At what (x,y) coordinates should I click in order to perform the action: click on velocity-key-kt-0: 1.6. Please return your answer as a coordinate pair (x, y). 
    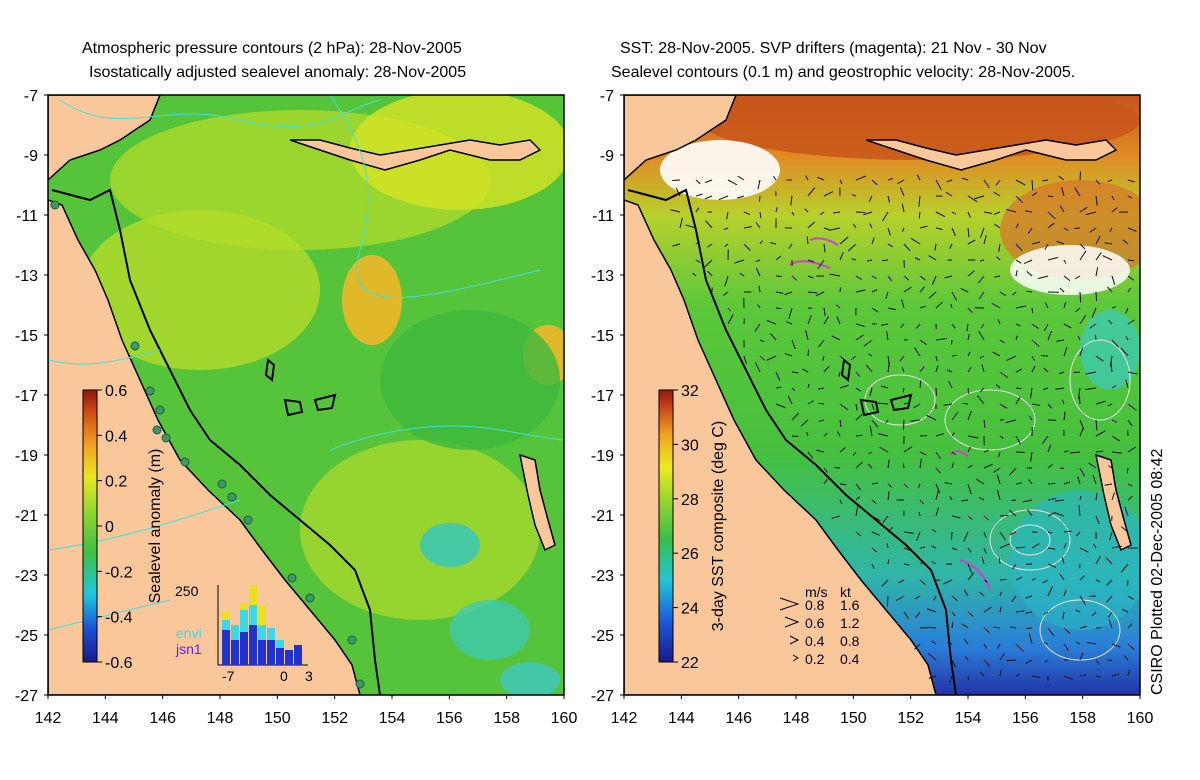
    Looking at the image, I should click on (850, 605).